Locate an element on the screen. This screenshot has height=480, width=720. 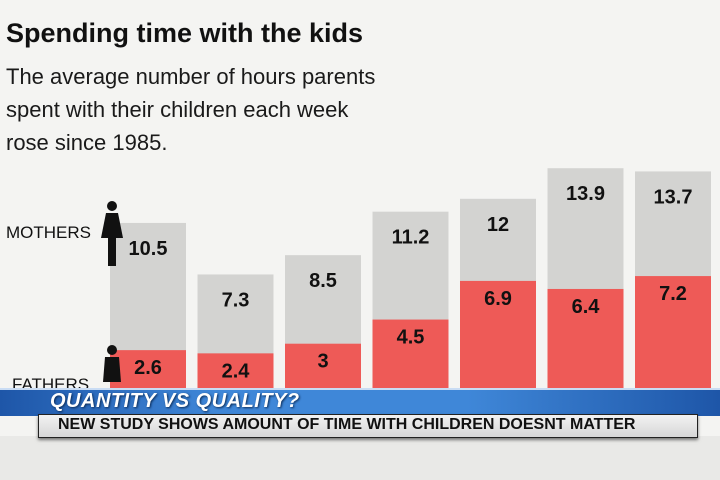
chart-subtitle-line-3: rose since 1985. is located at coordinates (87, 142).